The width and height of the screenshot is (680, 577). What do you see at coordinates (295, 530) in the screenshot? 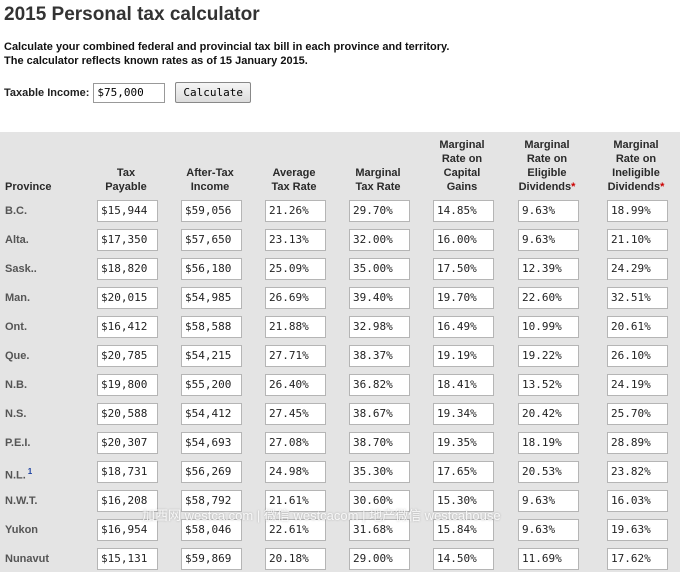
I see `result-field-avg: 22.61%` at bounding box center [295, 530].